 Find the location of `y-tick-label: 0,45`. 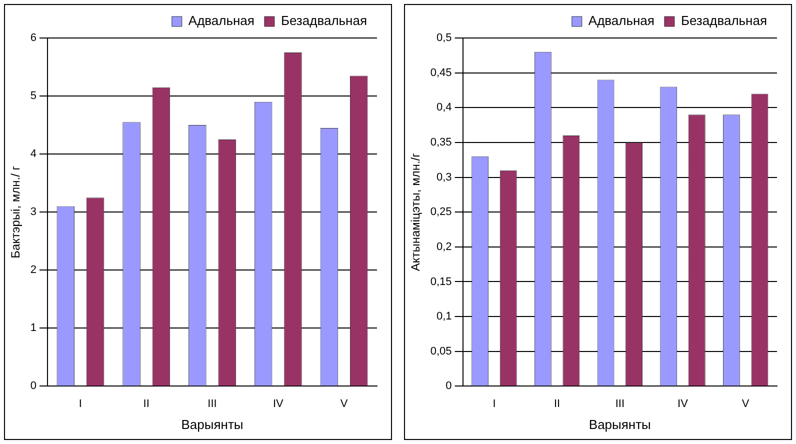

y-tick-label: 0,45 is located at coordinates (441, 72).